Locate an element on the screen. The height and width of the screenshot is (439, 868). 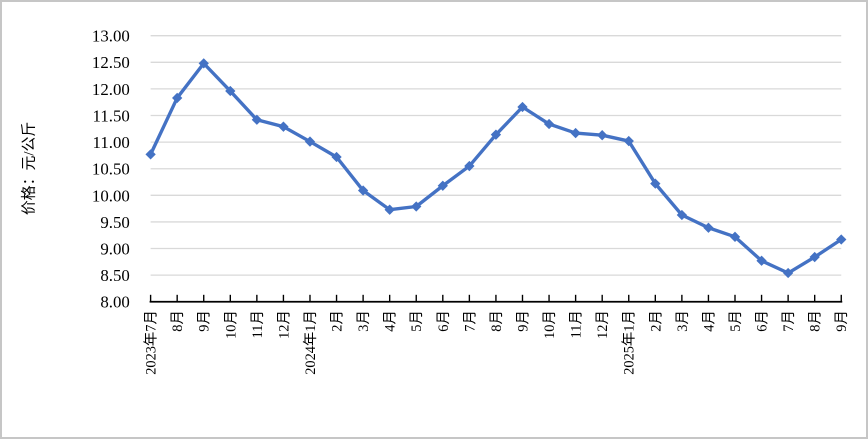
x-tick-label: 2025年1月 is located at coordinates (629, 342).